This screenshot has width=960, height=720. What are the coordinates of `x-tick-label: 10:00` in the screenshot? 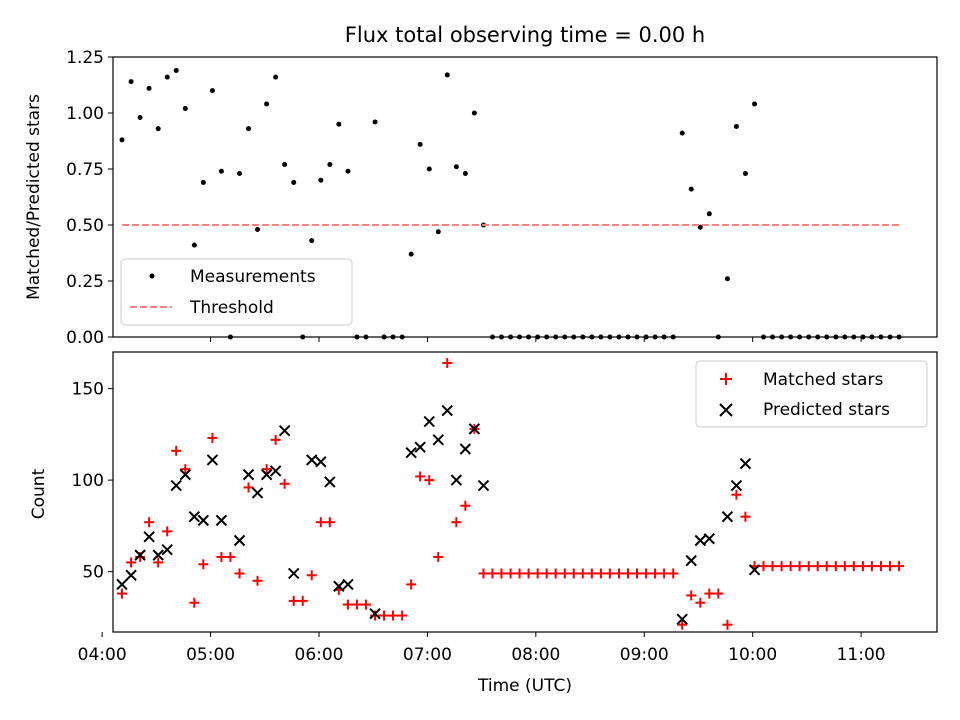 It's located at (752, 655).